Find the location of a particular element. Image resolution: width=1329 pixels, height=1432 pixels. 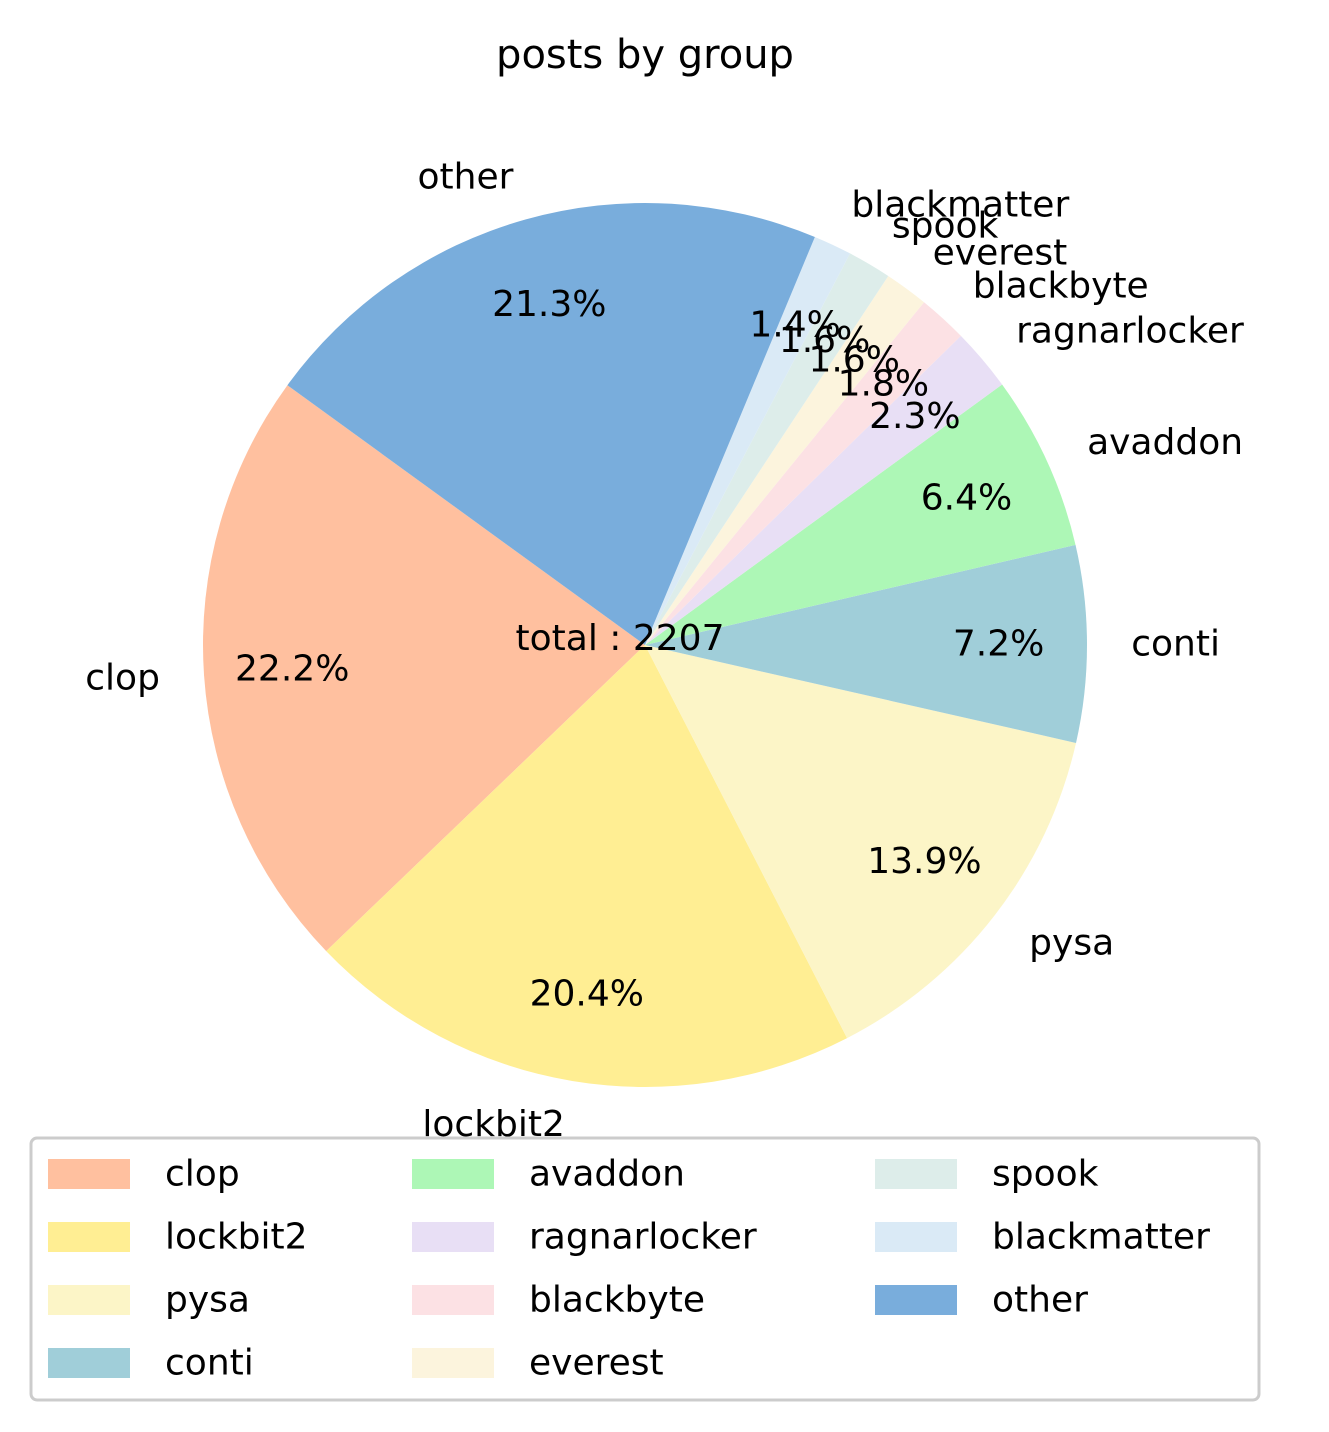

chart-title: posts by group is located at coordinates (645, 55).